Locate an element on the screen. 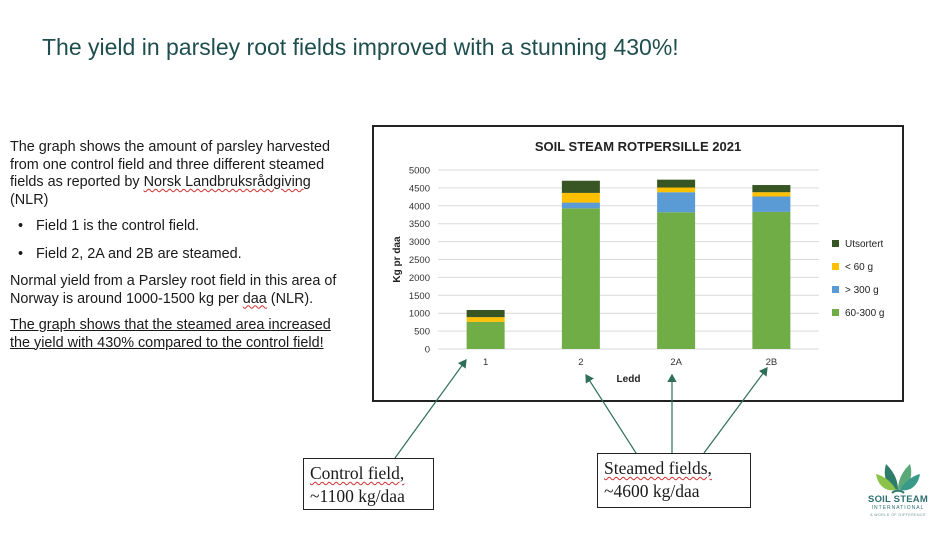 The image size is (945, 533). arrow-to-field-2b is located at coordinates (735, 410).